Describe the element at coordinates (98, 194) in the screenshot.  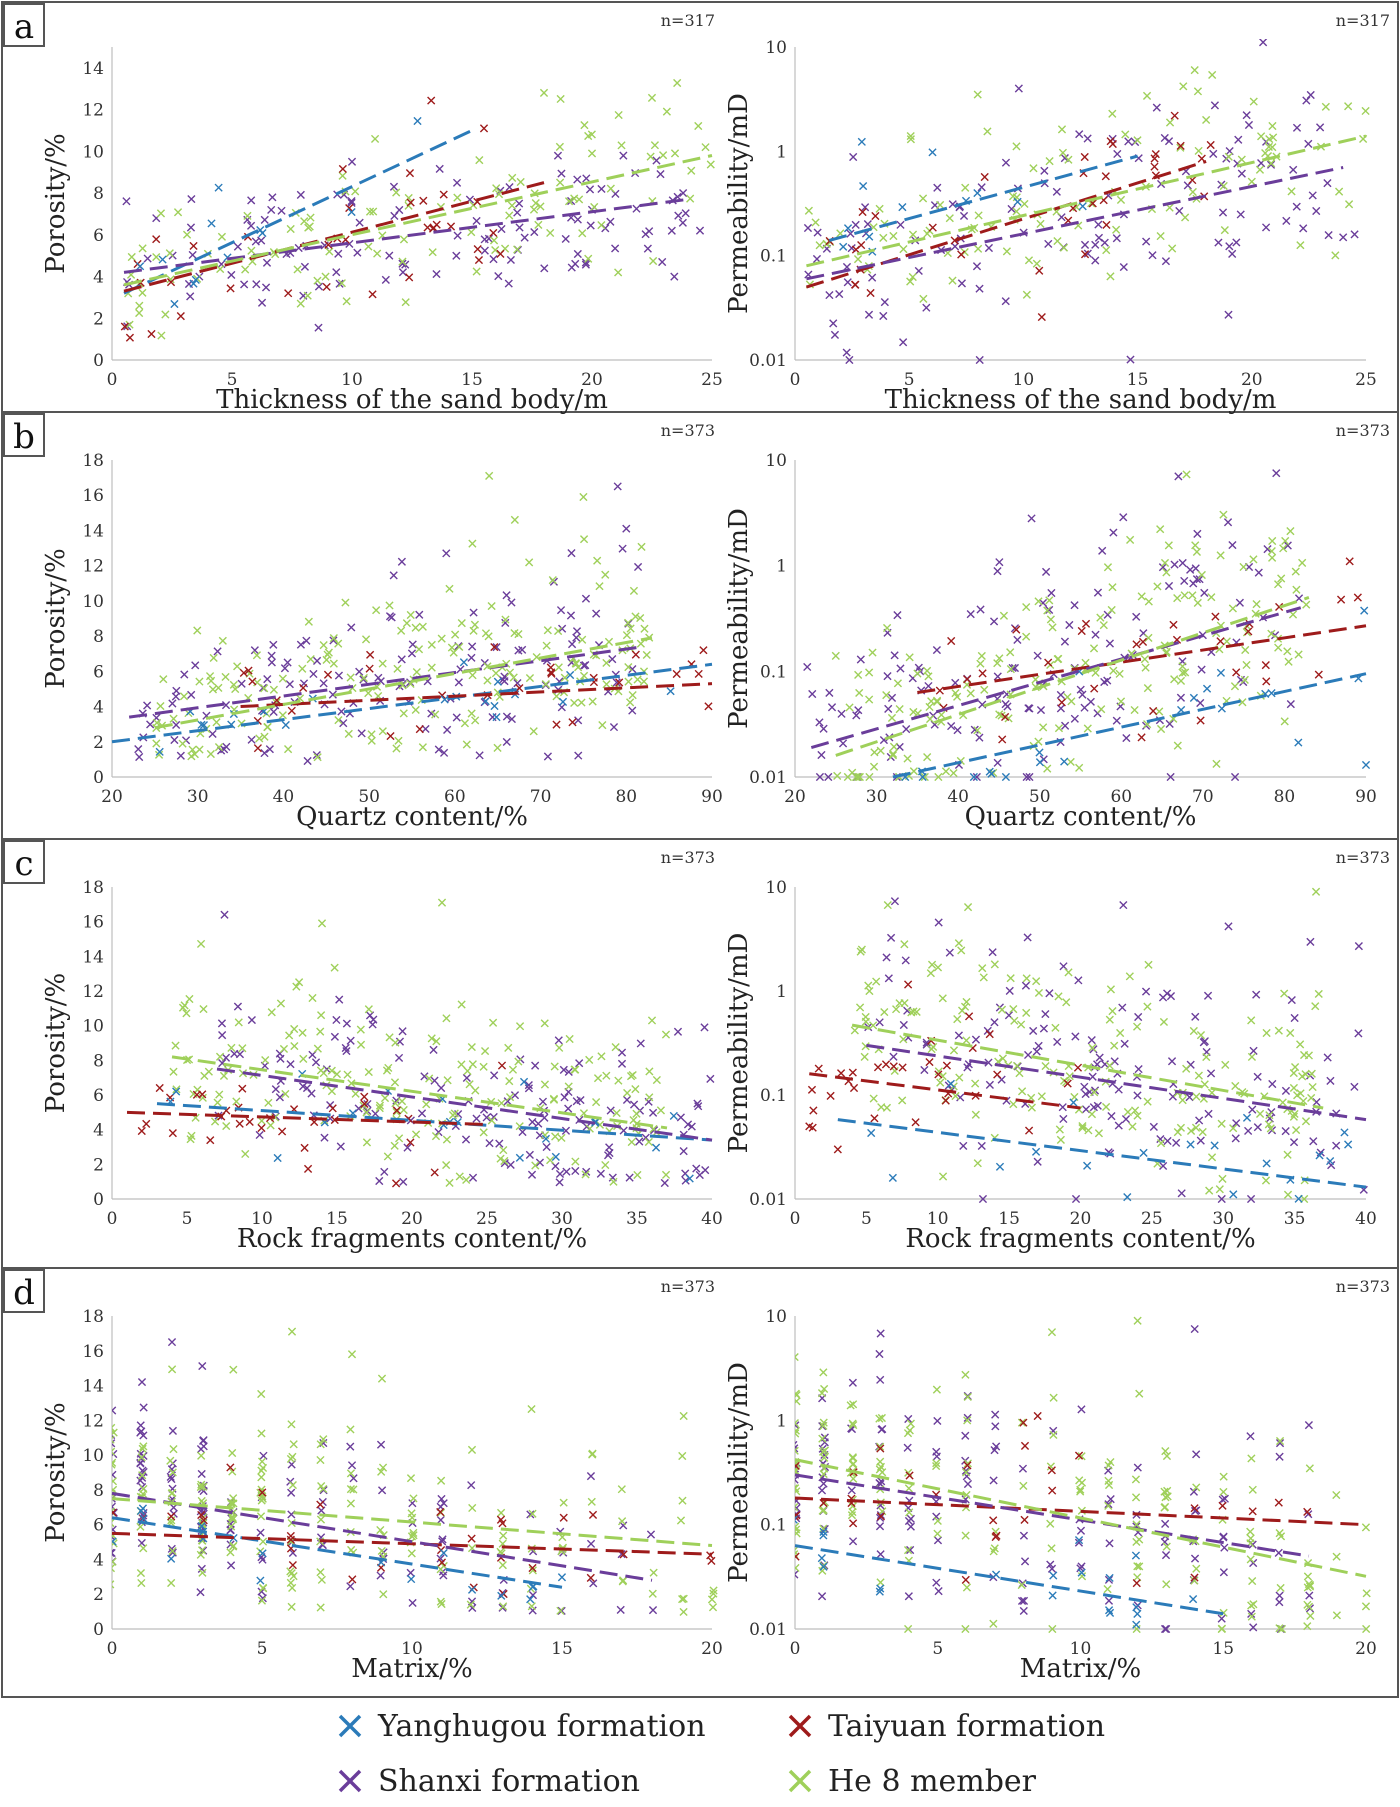
I see `y-tick-label: 8` at that location.